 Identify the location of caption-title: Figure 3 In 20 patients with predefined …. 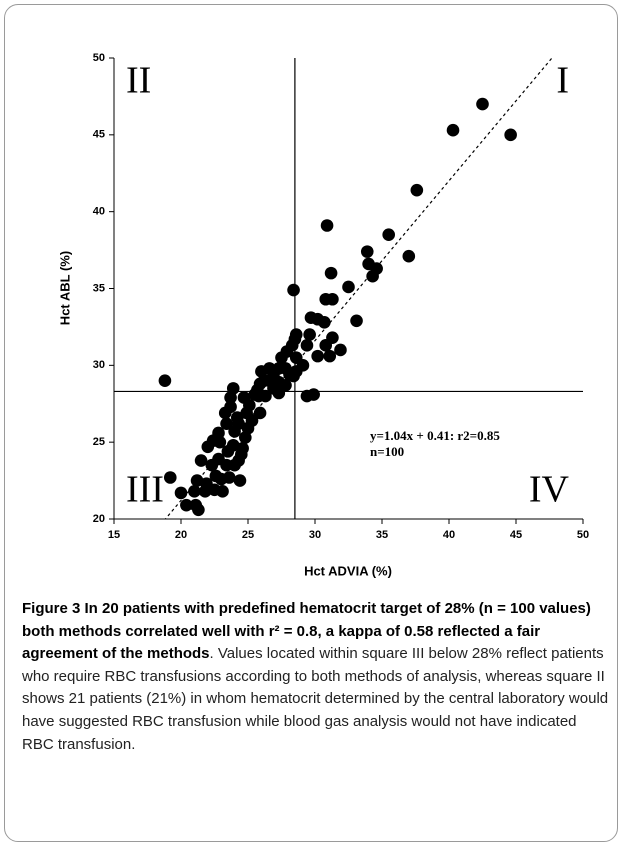
(306, 631).